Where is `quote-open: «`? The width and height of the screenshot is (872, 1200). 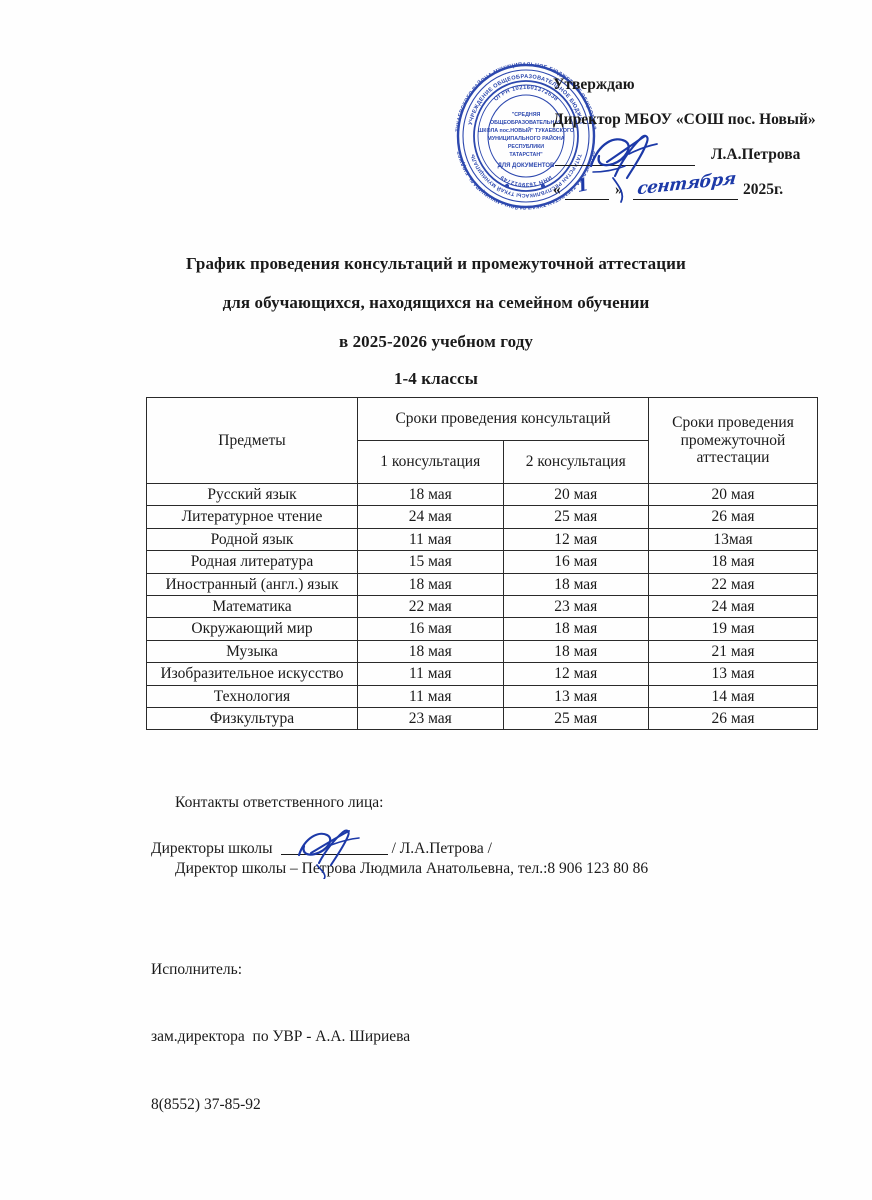
quote-open: « is located at coordinates (557, 189).